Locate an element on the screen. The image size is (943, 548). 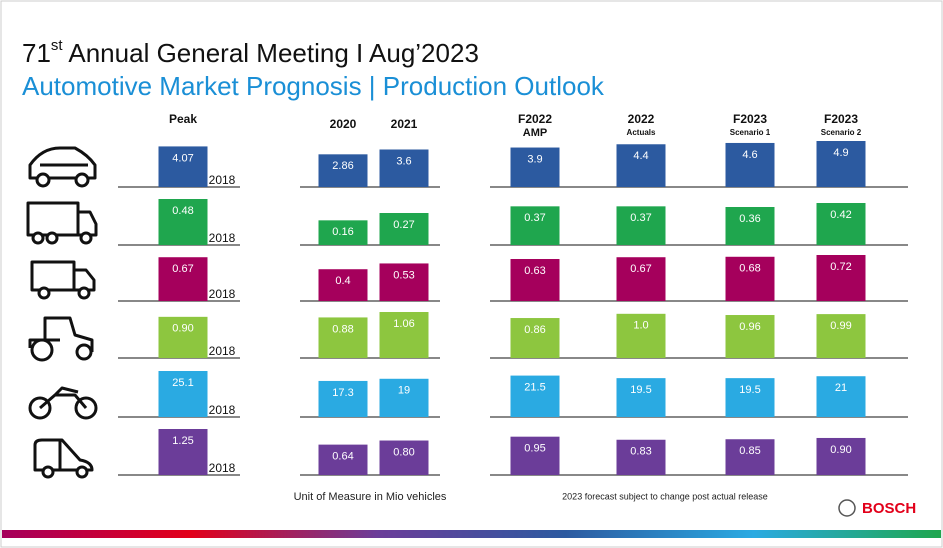
column-header: 2020 is located at coordinates (343, 124).